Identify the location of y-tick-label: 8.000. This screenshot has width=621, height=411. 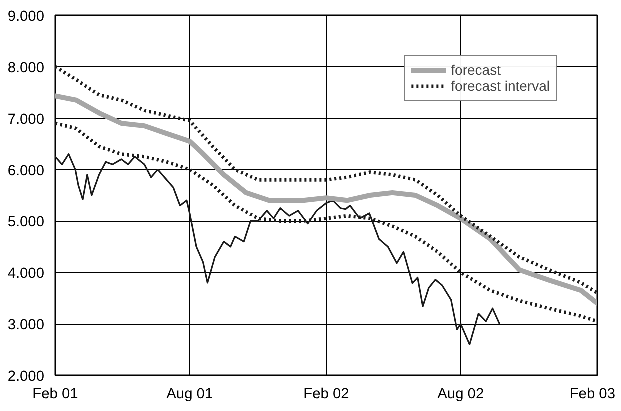
(26, 68).